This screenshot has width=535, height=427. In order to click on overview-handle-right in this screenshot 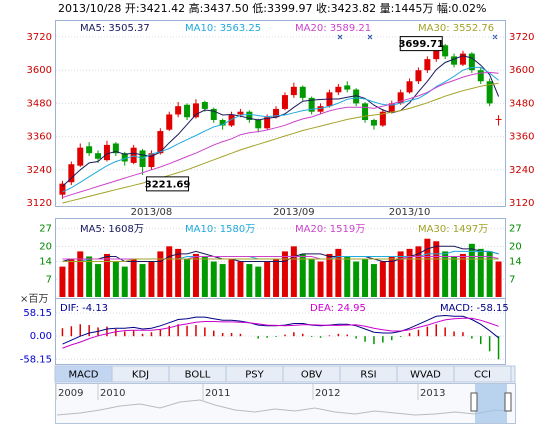, I will do `click(508, 402)`.